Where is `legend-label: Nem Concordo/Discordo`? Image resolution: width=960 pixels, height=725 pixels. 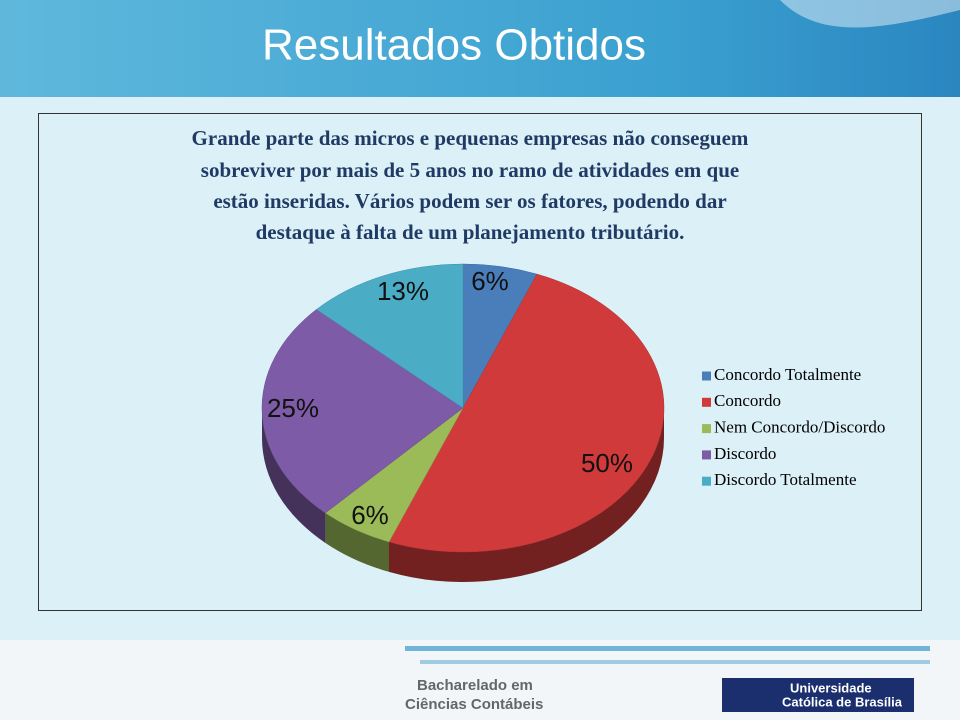
legend-label: Nem Concordo/Discordo is located at coordinates (799, 427).